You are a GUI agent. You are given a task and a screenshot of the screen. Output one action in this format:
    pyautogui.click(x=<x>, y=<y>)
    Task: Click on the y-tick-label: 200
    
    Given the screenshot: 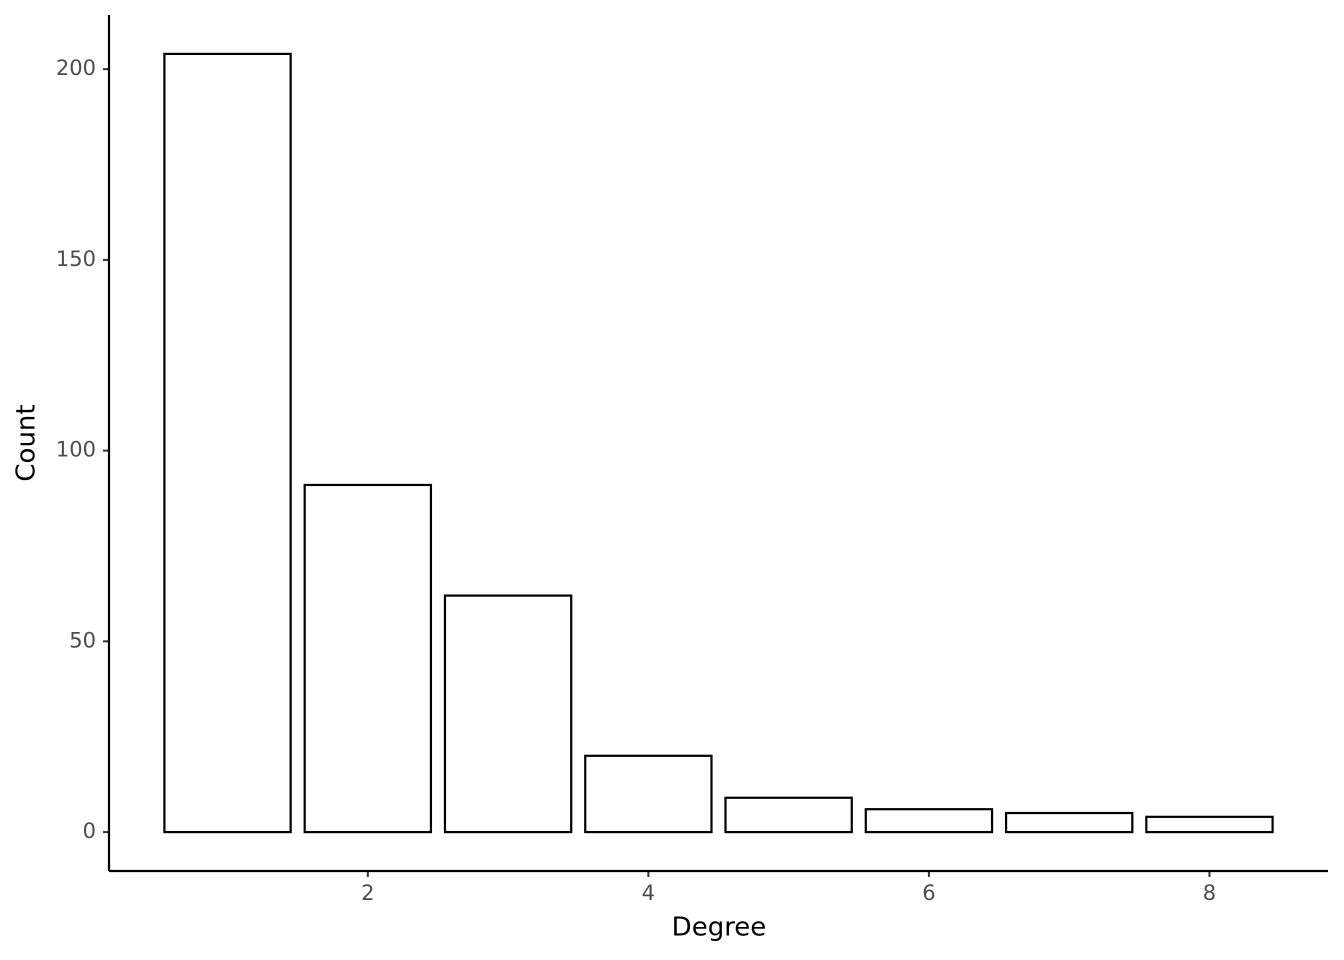 What is the action you would take?
    pyautogui.click(x=76, y=68)
    